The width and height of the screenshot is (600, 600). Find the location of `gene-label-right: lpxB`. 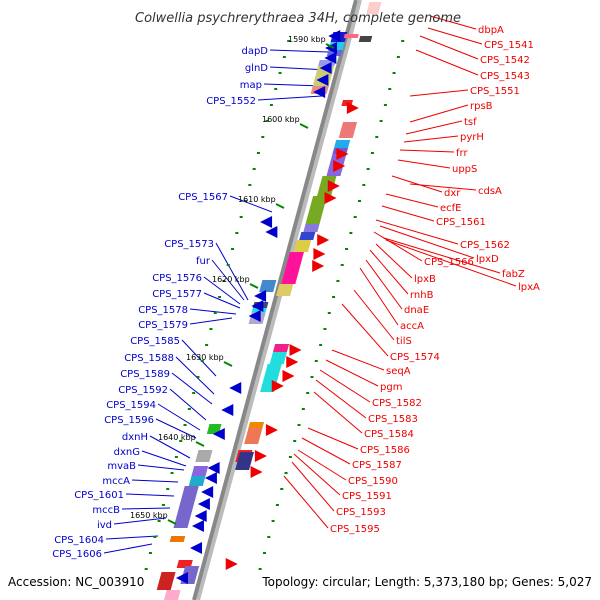

gene-label-right: lpxB is located at coordinates (425, 279).